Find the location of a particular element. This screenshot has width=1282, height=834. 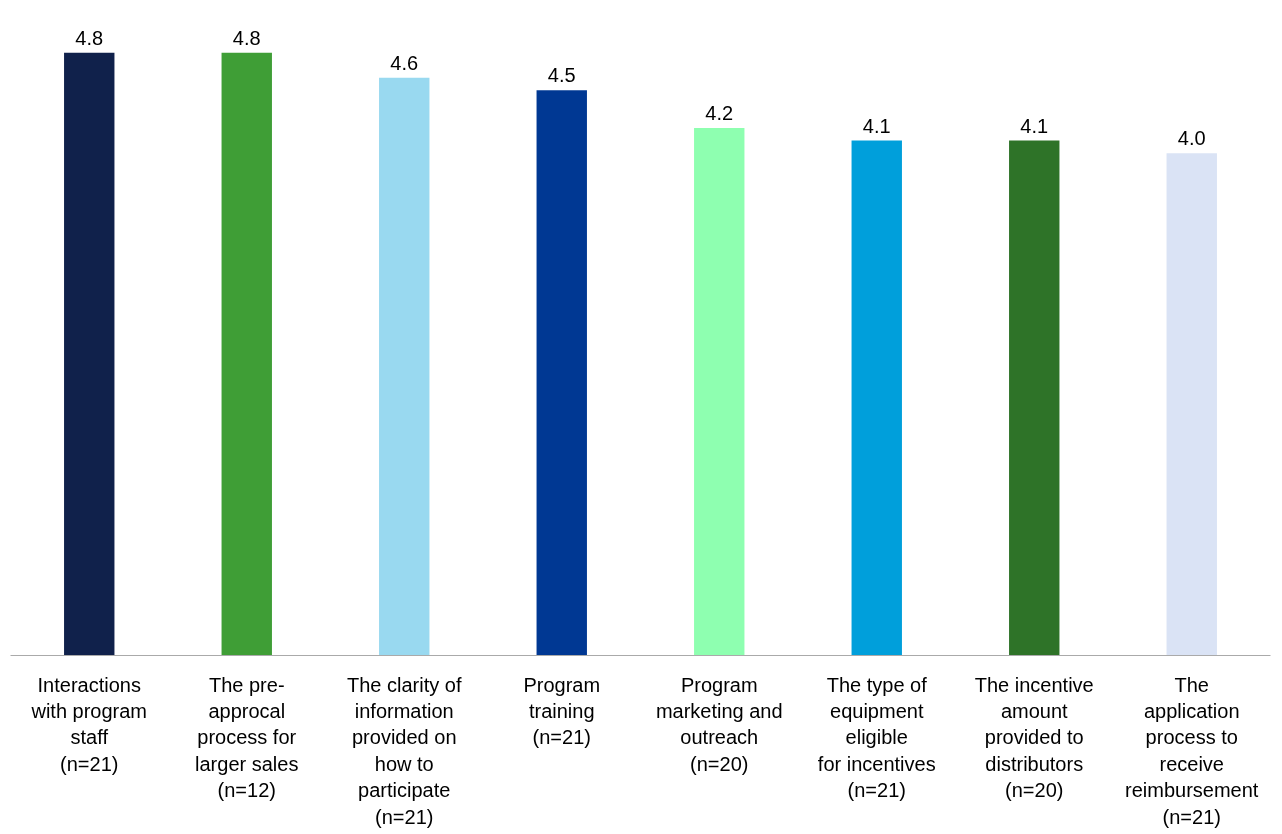

x-tick-label: Interactions with program staff (n=21) is located at coordinates (89, 724).